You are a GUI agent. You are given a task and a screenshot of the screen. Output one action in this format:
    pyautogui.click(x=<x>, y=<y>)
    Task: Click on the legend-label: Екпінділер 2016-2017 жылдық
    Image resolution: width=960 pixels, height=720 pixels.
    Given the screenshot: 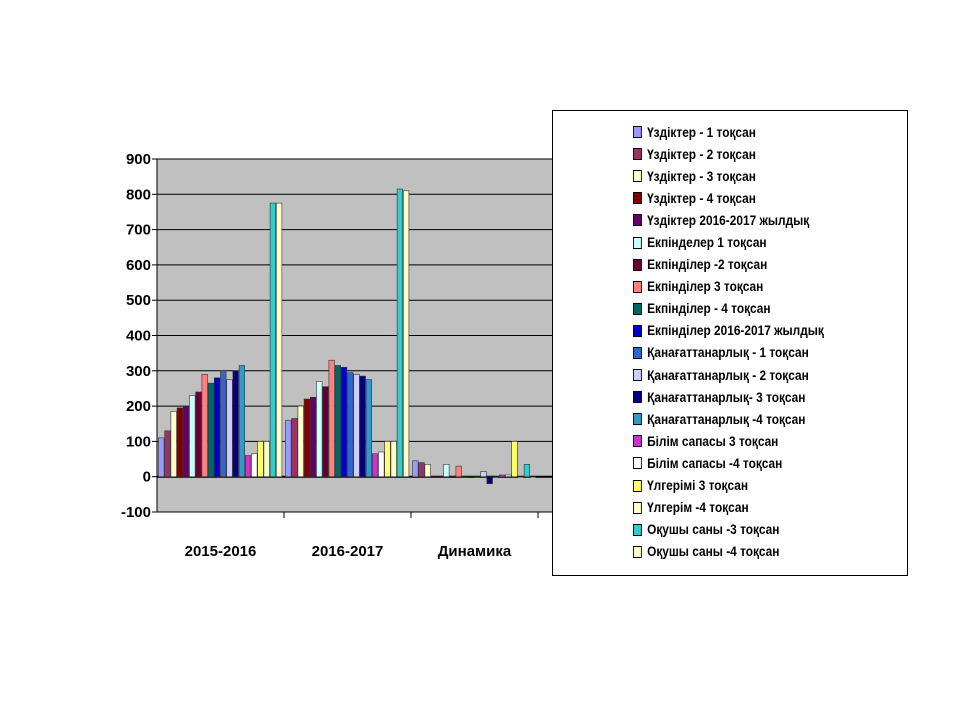 What is the action you would take?
    pyautogui.click(x=735, y=331)
    